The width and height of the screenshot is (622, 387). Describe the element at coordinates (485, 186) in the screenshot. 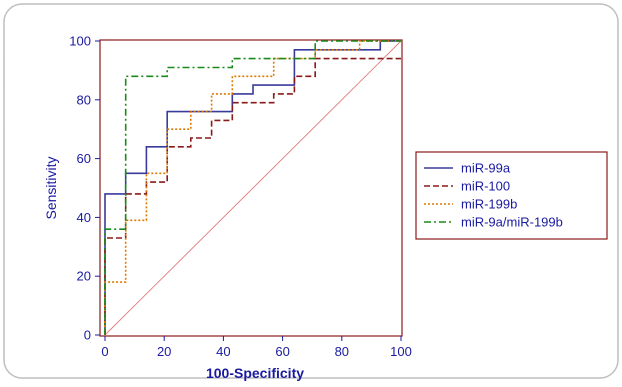

I see `legend-label-2: miR-100` at that location.